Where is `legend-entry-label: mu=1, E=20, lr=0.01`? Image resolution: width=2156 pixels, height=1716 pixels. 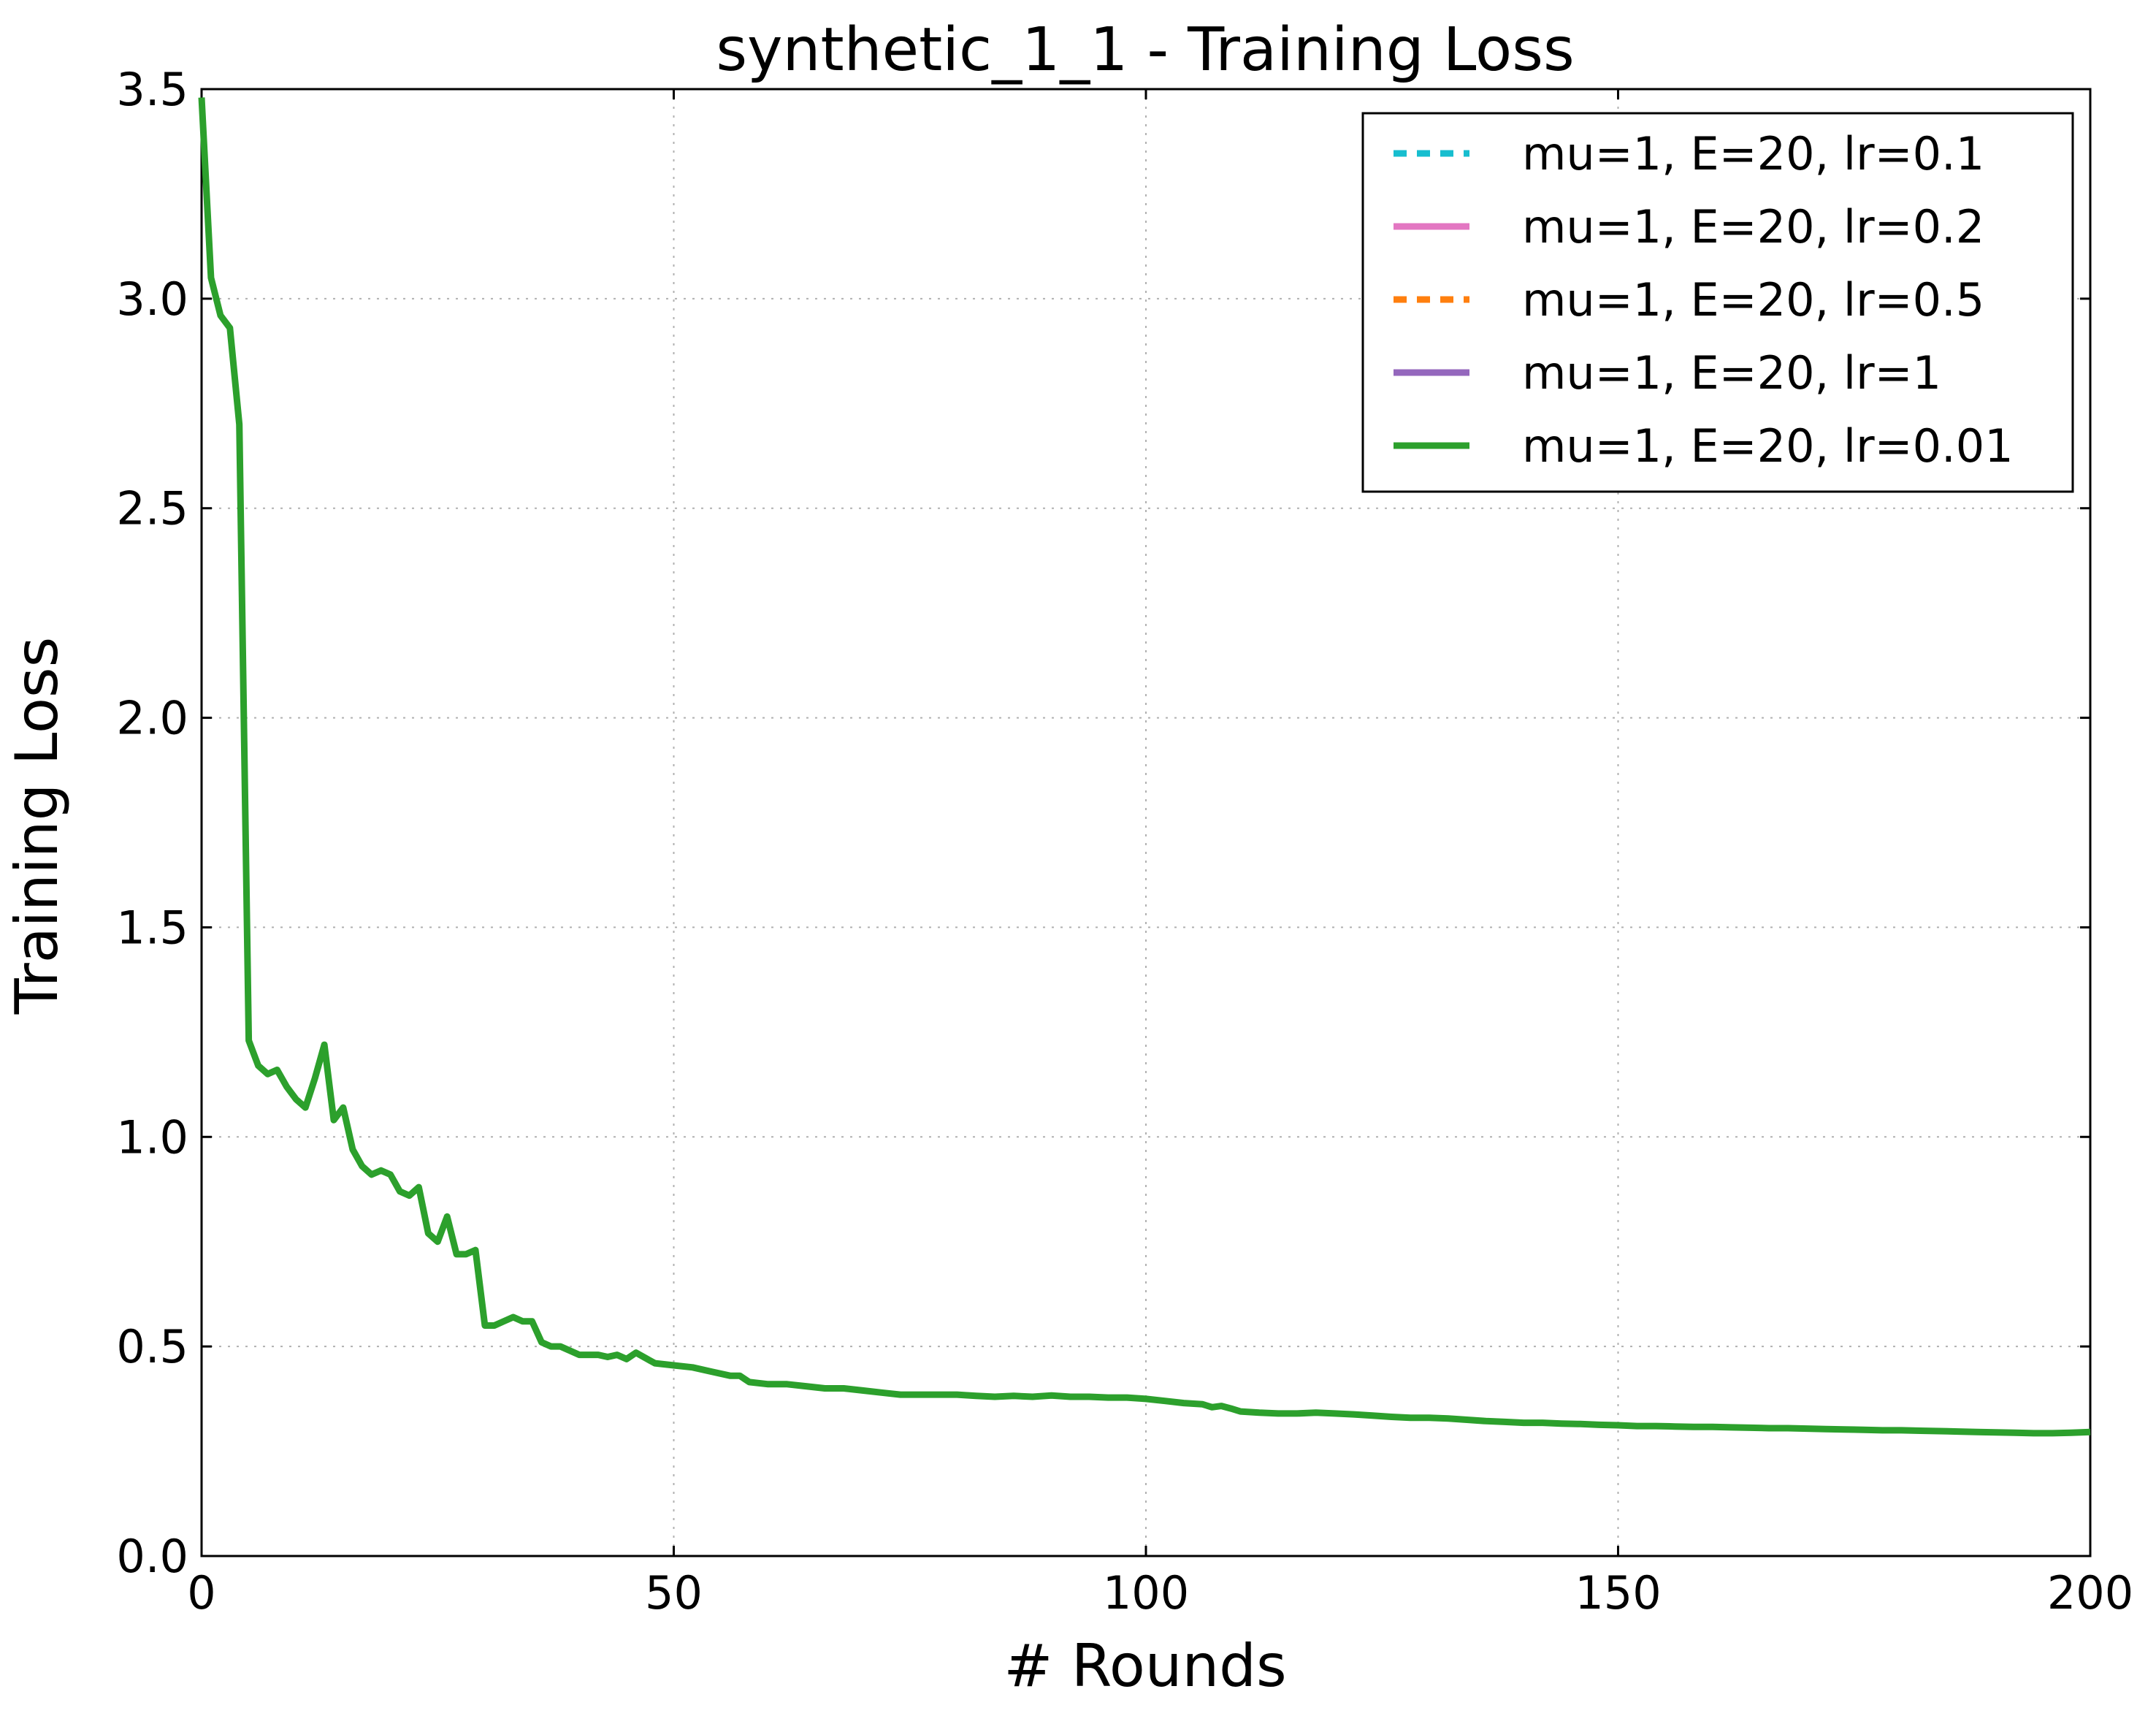
legend-entry-label: mu=1, E=20, lr=0.01 is located at coordinates (1768, 446).